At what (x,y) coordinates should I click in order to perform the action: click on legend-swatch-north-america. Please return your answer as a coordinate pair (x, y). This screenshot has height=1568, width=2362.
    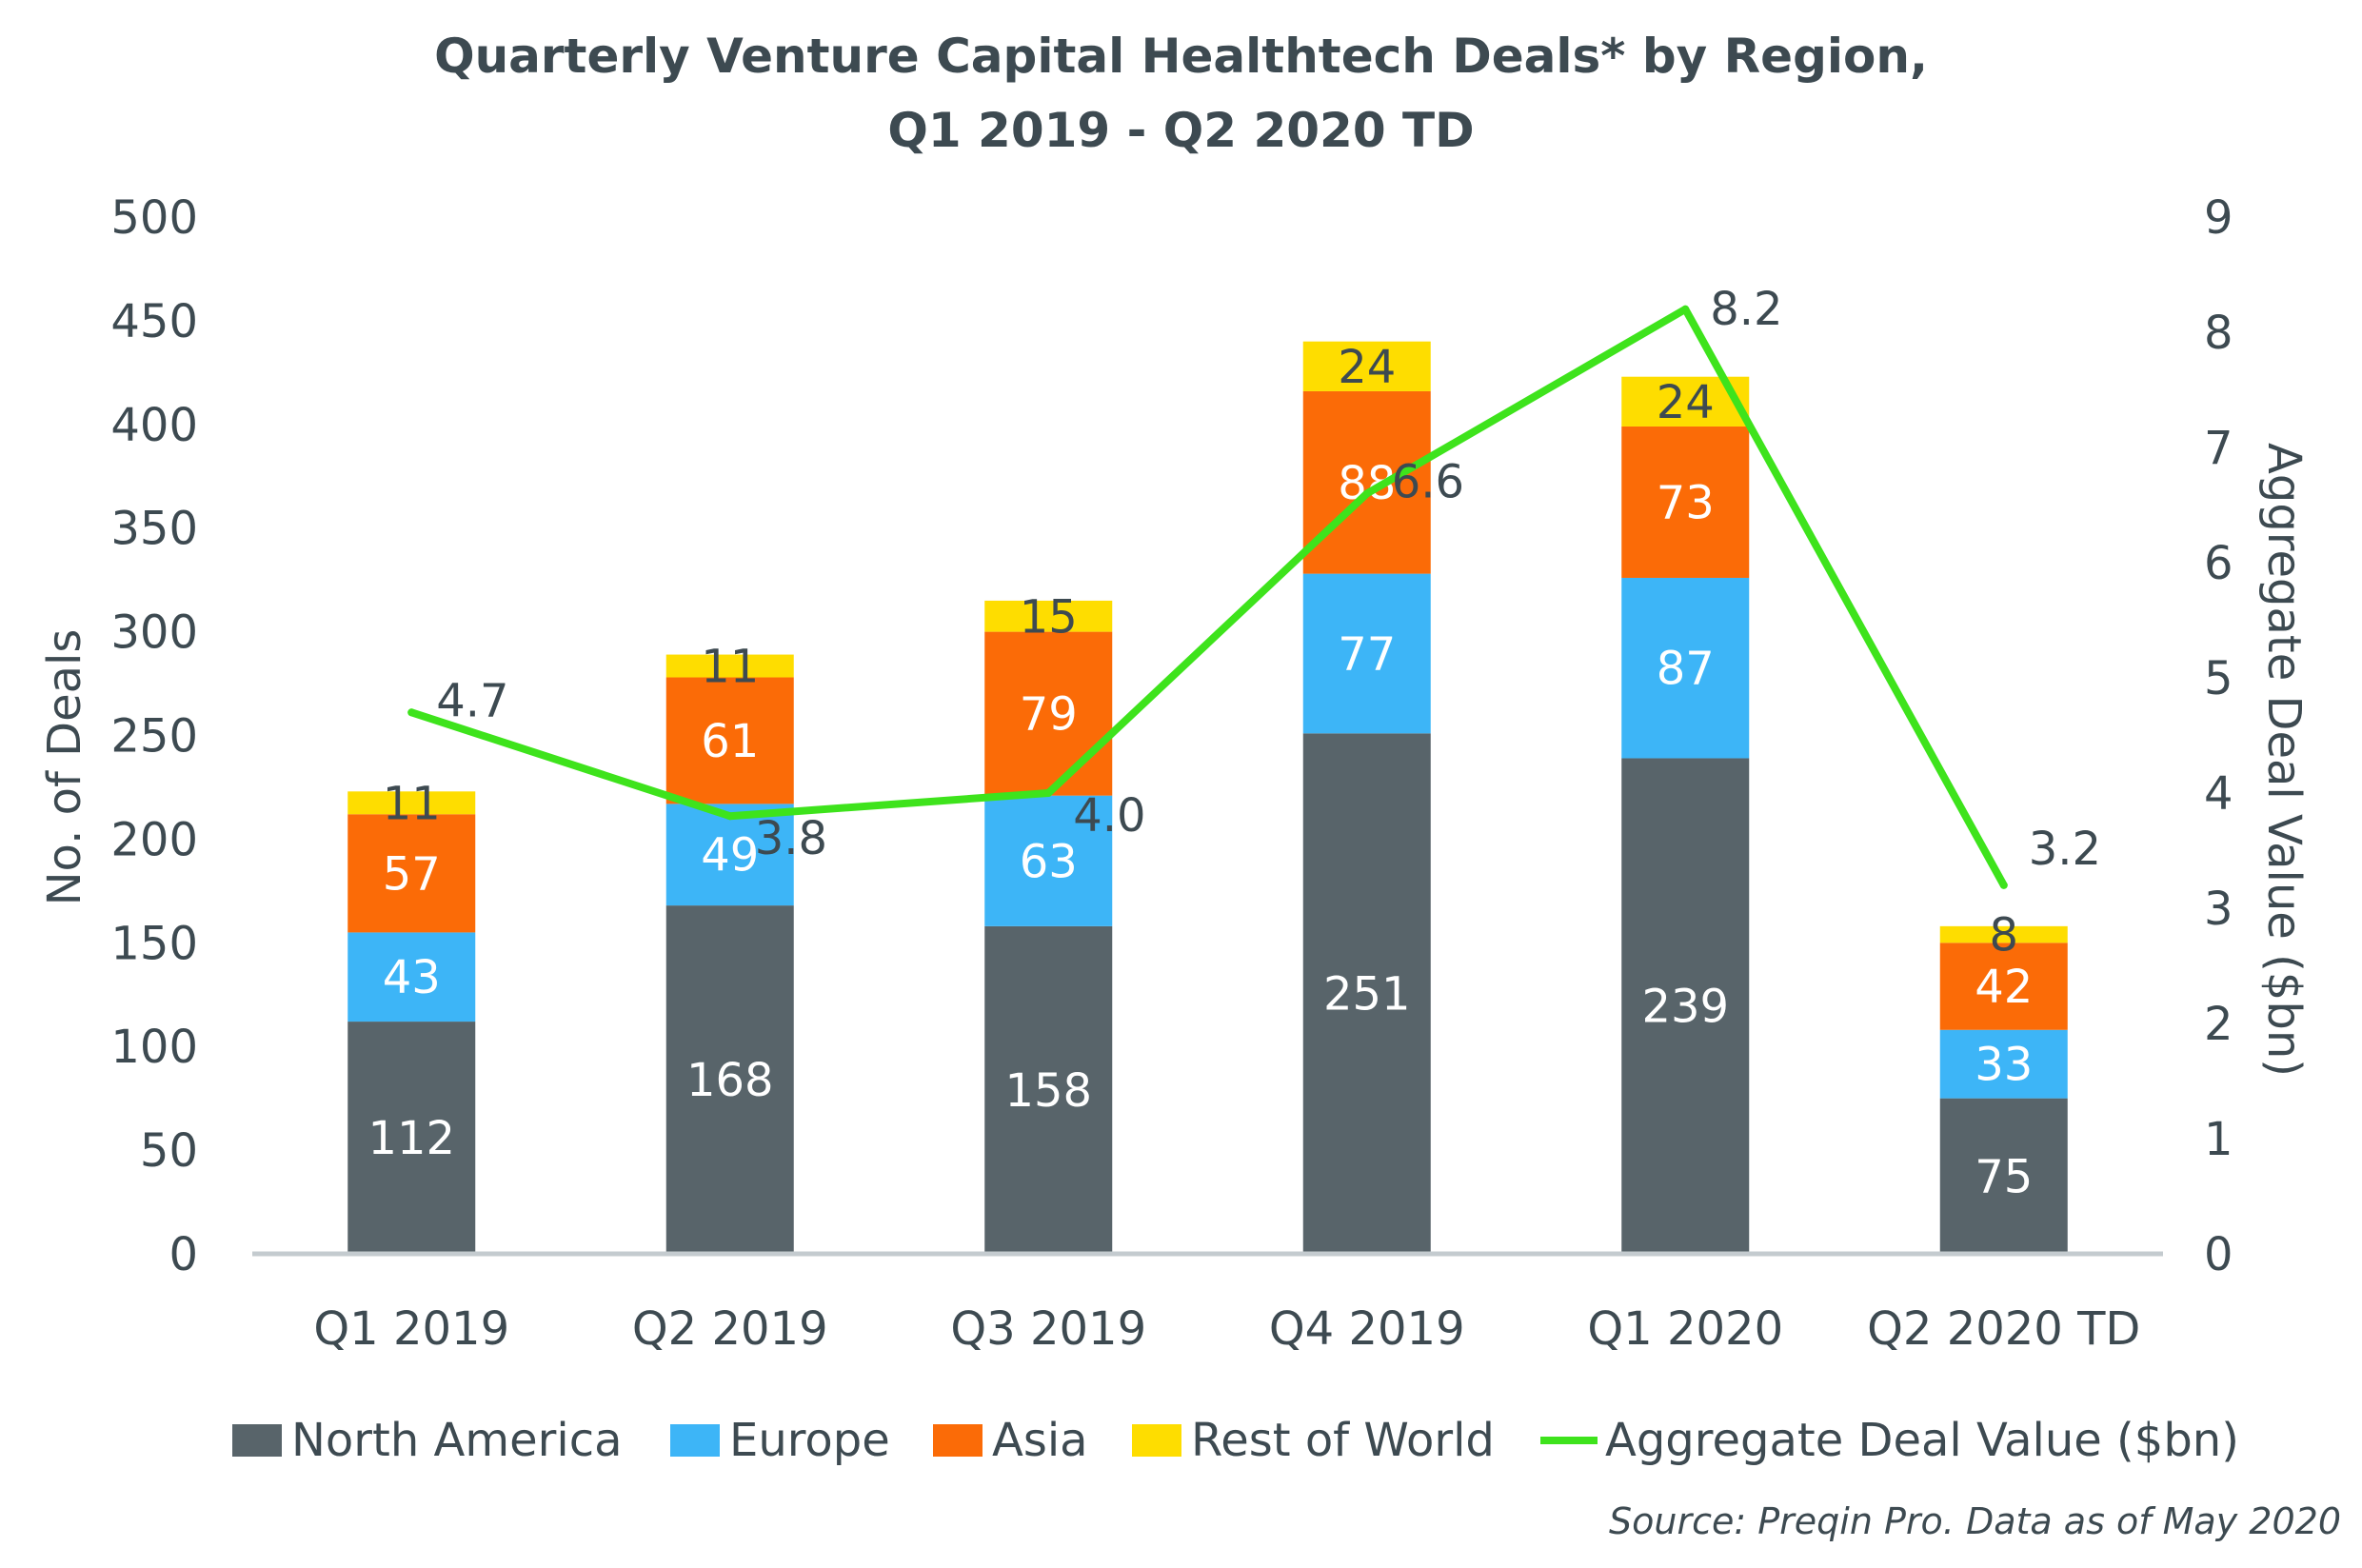
    Looking at the image, I should click on (257, 1441).